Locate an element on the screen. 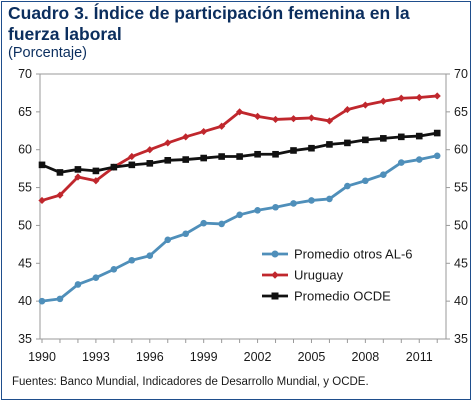  legend-label: Promedio otros AL-6 is located at coordinates (353, 254).